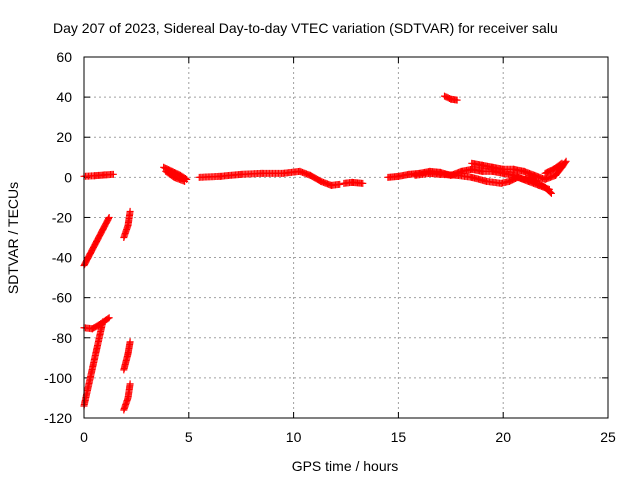  I want to click on y-tick-label: -100, so click(58, 378).